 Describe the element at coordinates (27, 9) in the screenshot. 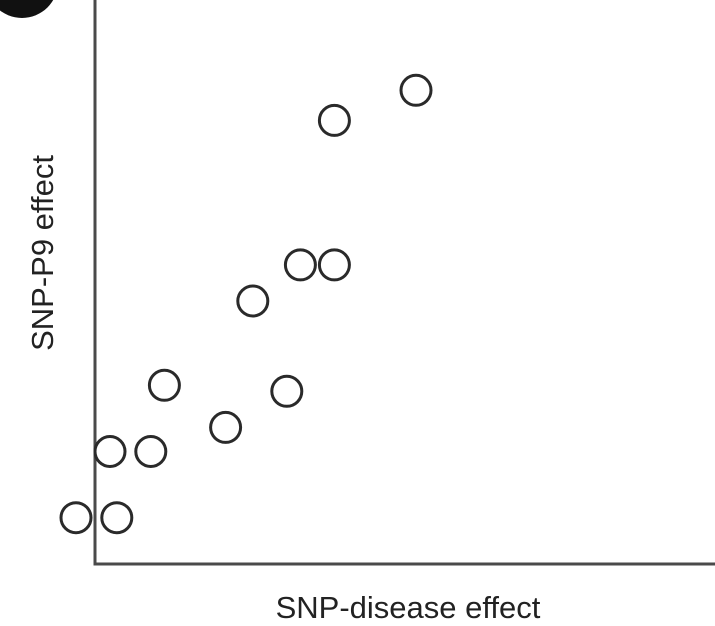

I see `panel-marker-circle` at that location.